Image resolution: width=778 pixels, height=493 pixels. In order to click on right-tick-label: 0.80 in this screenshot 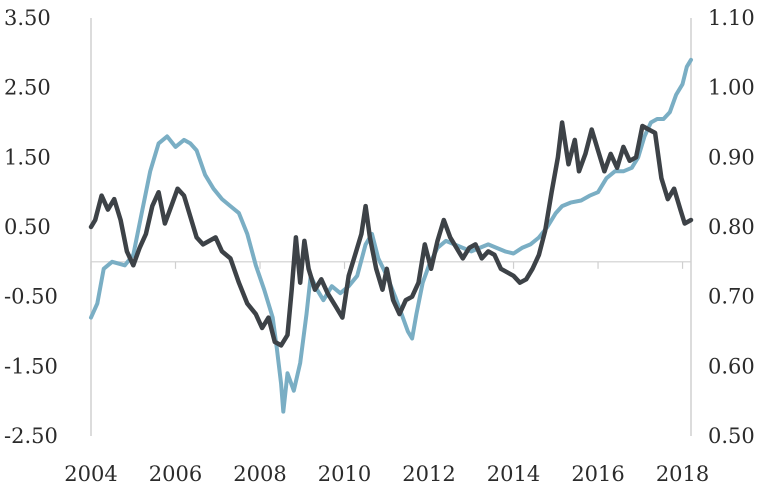, I will do `click(731, 227)`.